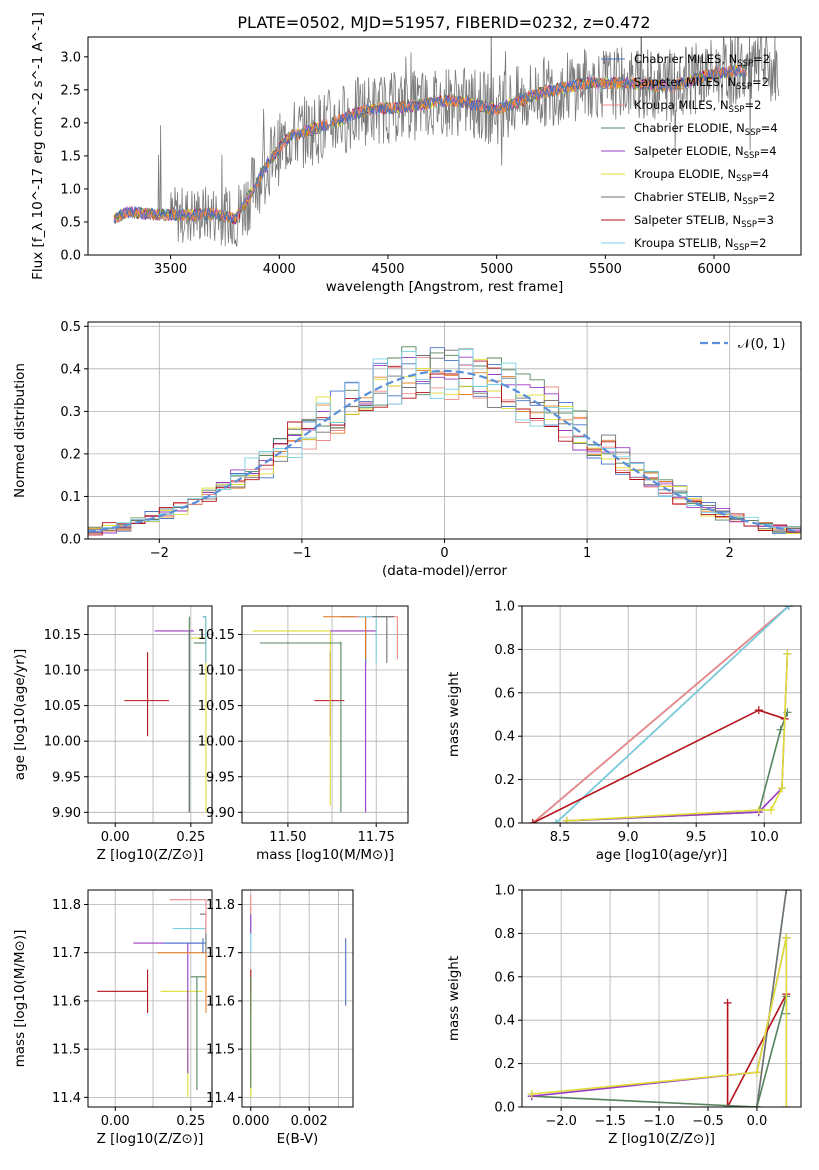 The height and width of the screenshot is (1170, 819). I want to click on weight-line-salp-stel, so click(757, 1050).